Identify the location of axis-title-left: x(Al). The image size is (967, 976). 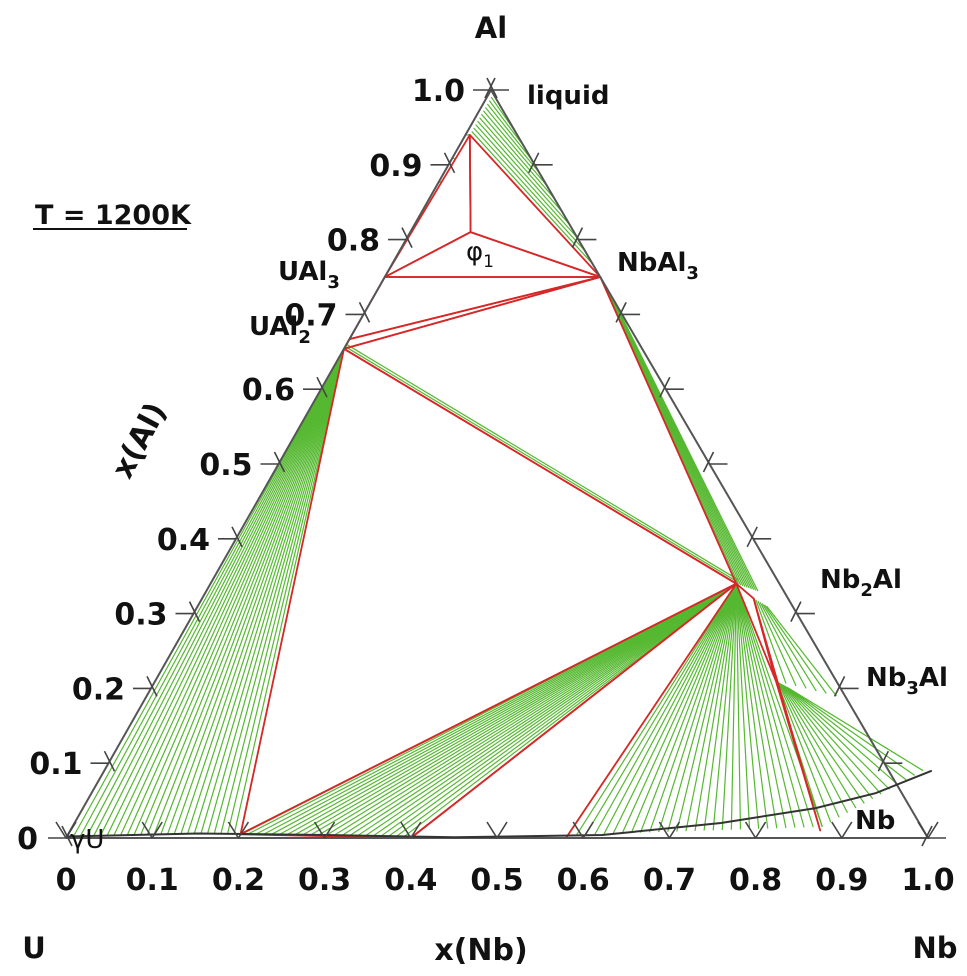
(139, 440).